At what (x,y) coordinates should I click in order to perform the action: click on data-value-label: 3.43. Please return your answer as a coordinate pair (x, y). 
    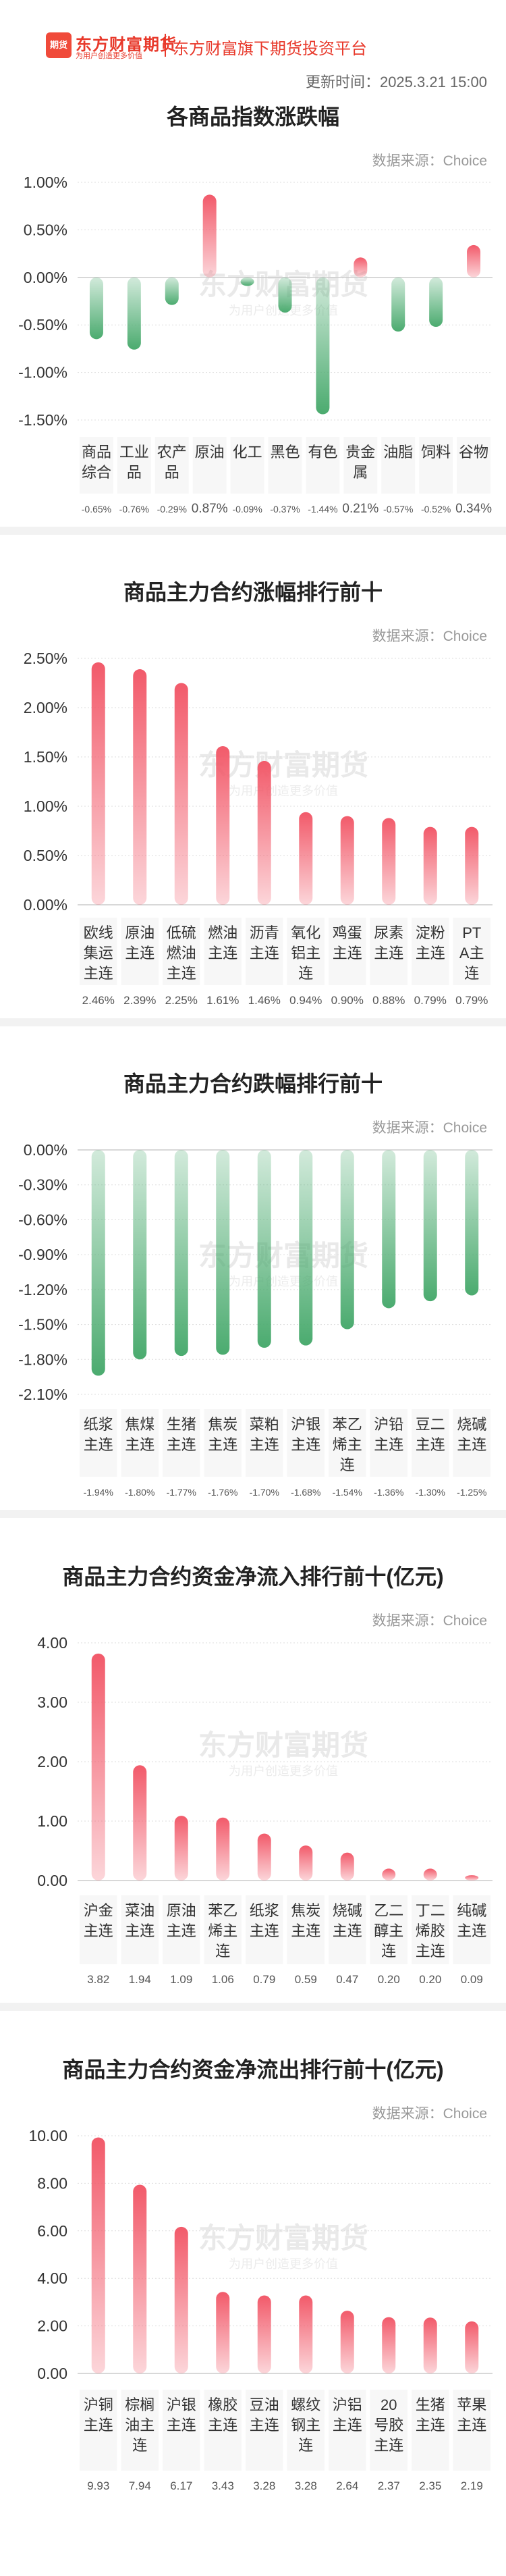
    Looking at the image, I should click on (223, 2486).